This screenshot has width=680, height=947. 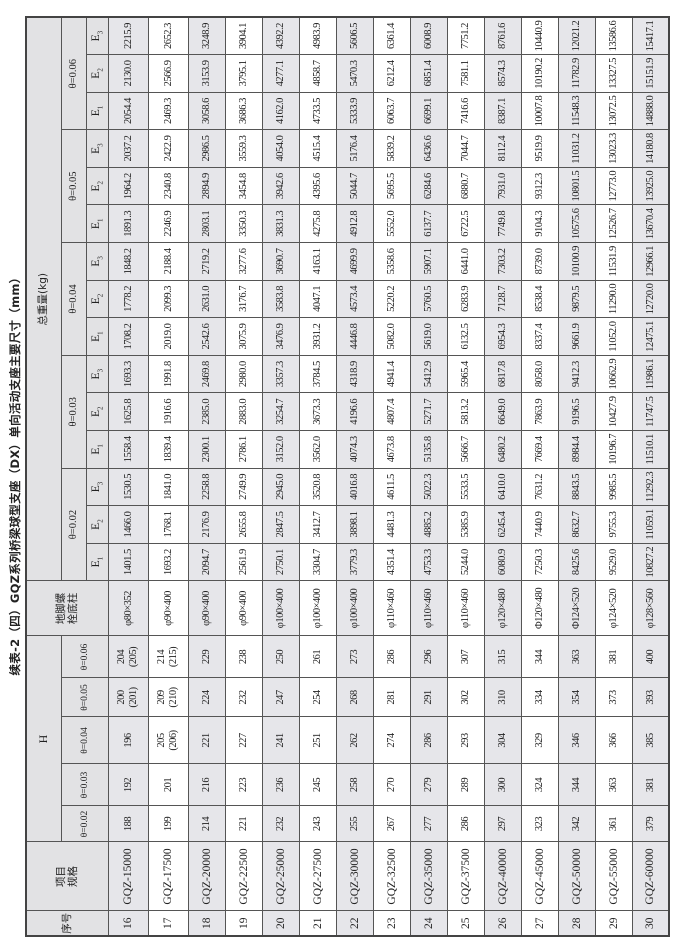 What do you see at coordinates (539, 261) in the screenshot?
I see `weight-cell: 8739.0` at bounding box center [539, 261].